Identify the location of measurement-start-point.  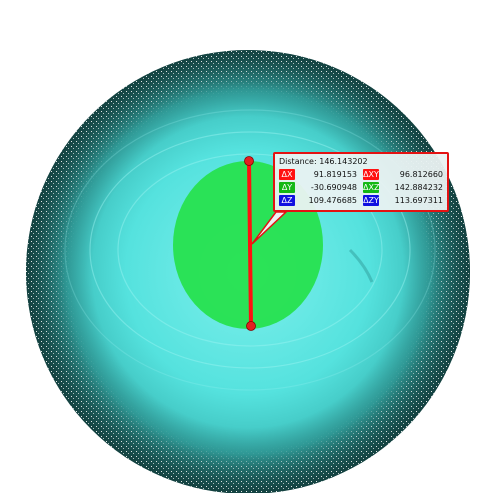
(249, 161).